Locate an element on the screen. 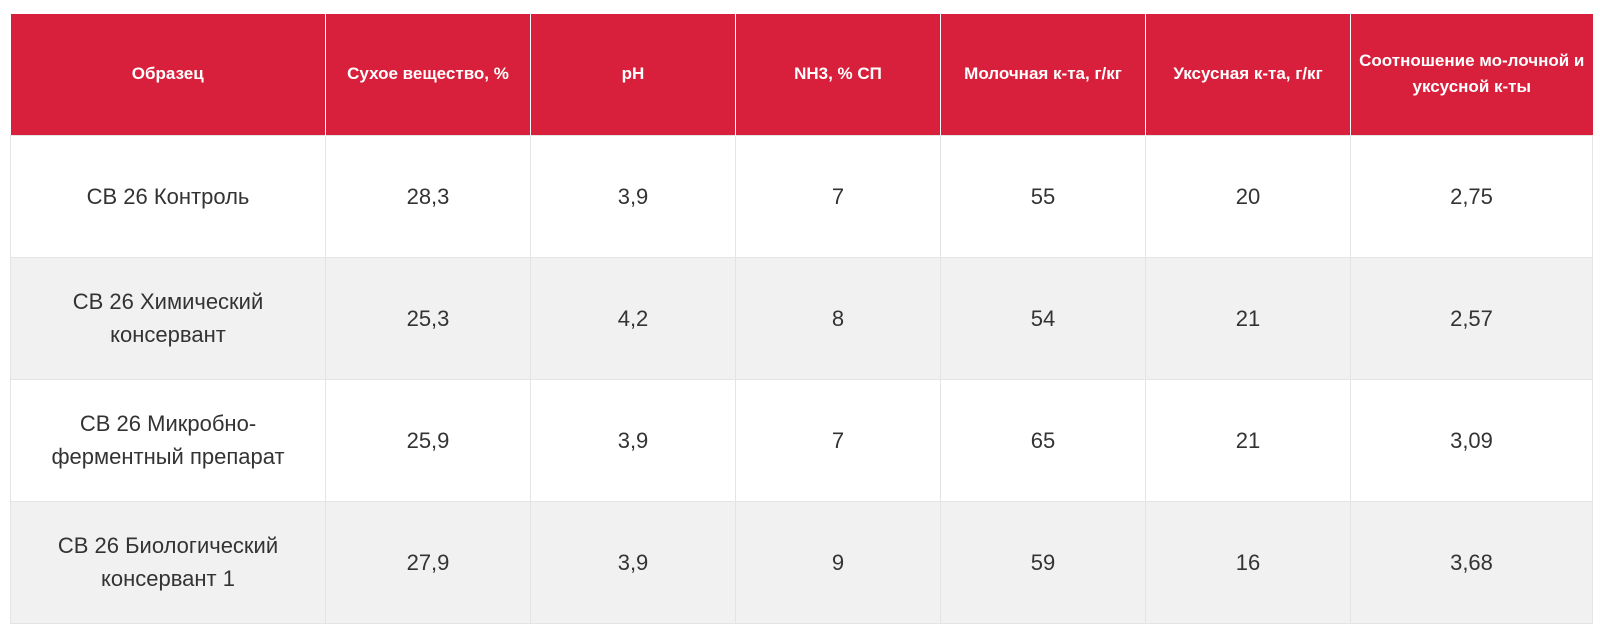 Image resolution: width=1600 pixels, height=637 pixels. cell-acetic-acid: 16 is located at coordinates (1248, 562).